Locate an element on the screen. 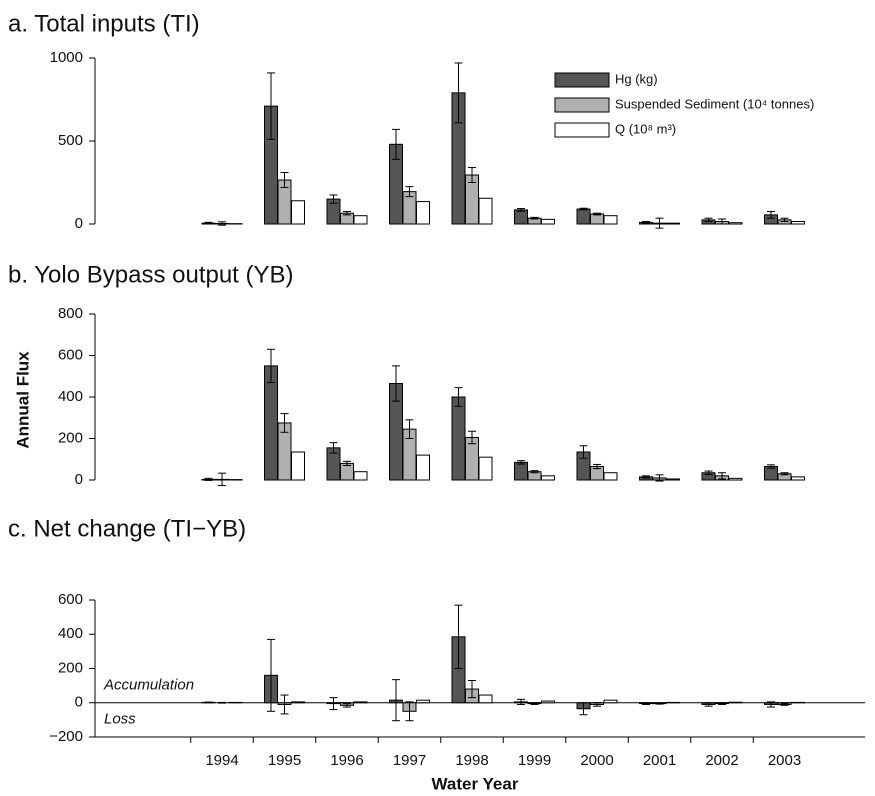 This screenshot has width=875, height=796. panel-title: c. Net change (TI−YB) is located at coordinates (127, 528).